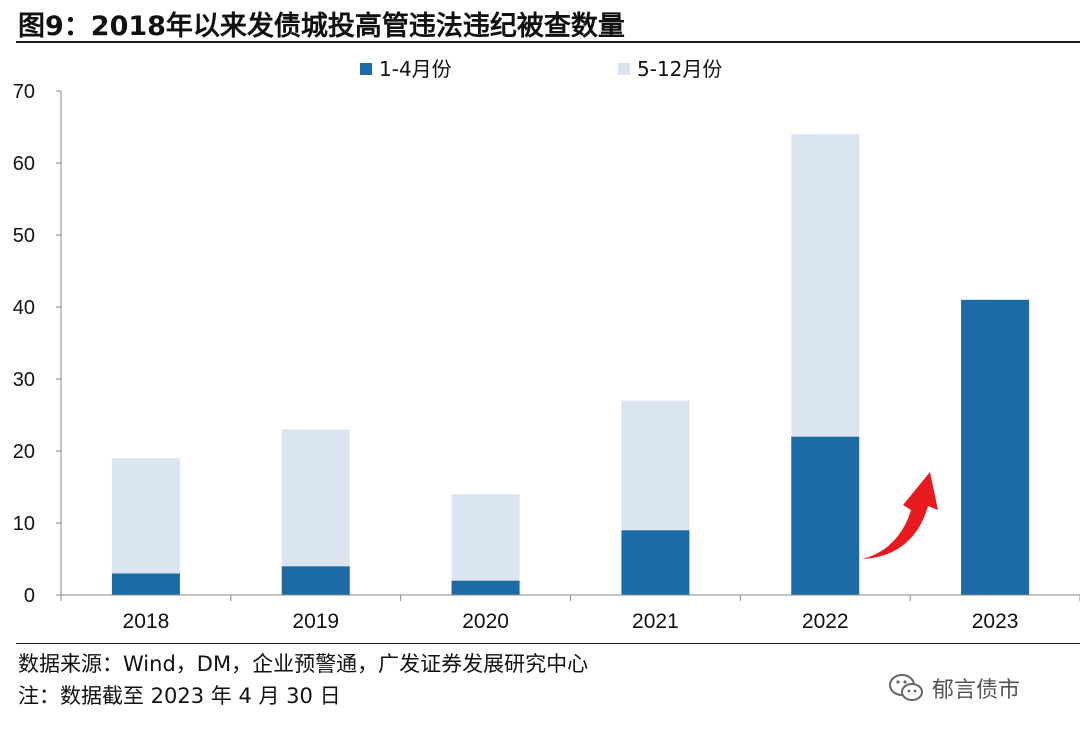 Image resolution: width=1080 pixels, height=736 pixels. I want to click on footer-divider, so click(548, 643).